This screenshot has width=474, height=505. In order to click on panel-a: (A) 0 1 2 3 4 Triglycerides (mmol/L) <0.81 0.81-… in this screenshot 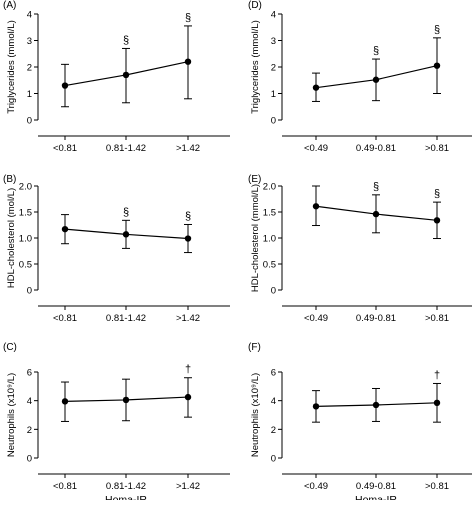, I will do `click(116, 77)`.